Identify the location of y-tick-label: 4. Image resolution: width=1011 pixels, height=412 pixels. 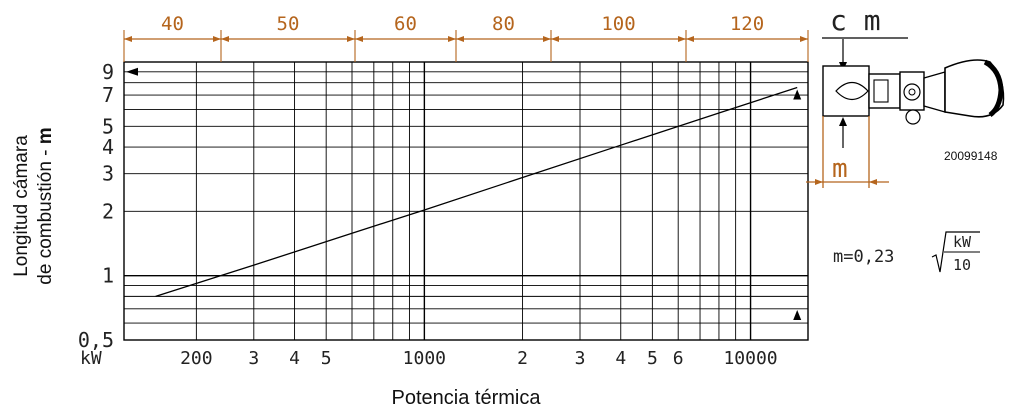
(108, 147).